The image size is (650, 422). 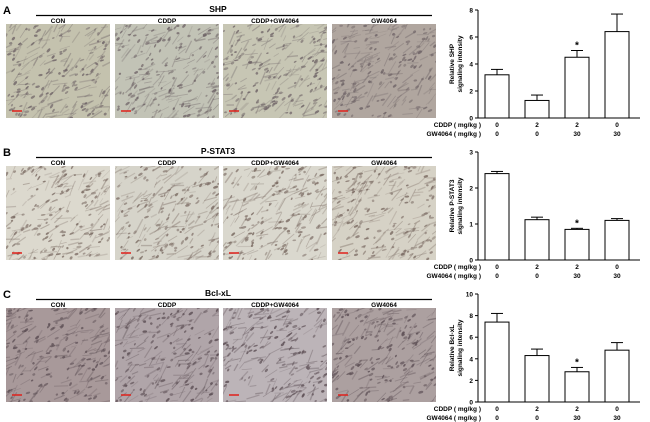 What do you see at coordinates (471, 316) in the screenshot?
I see `y-tick-label: 8` at bounding box center [471, 316].